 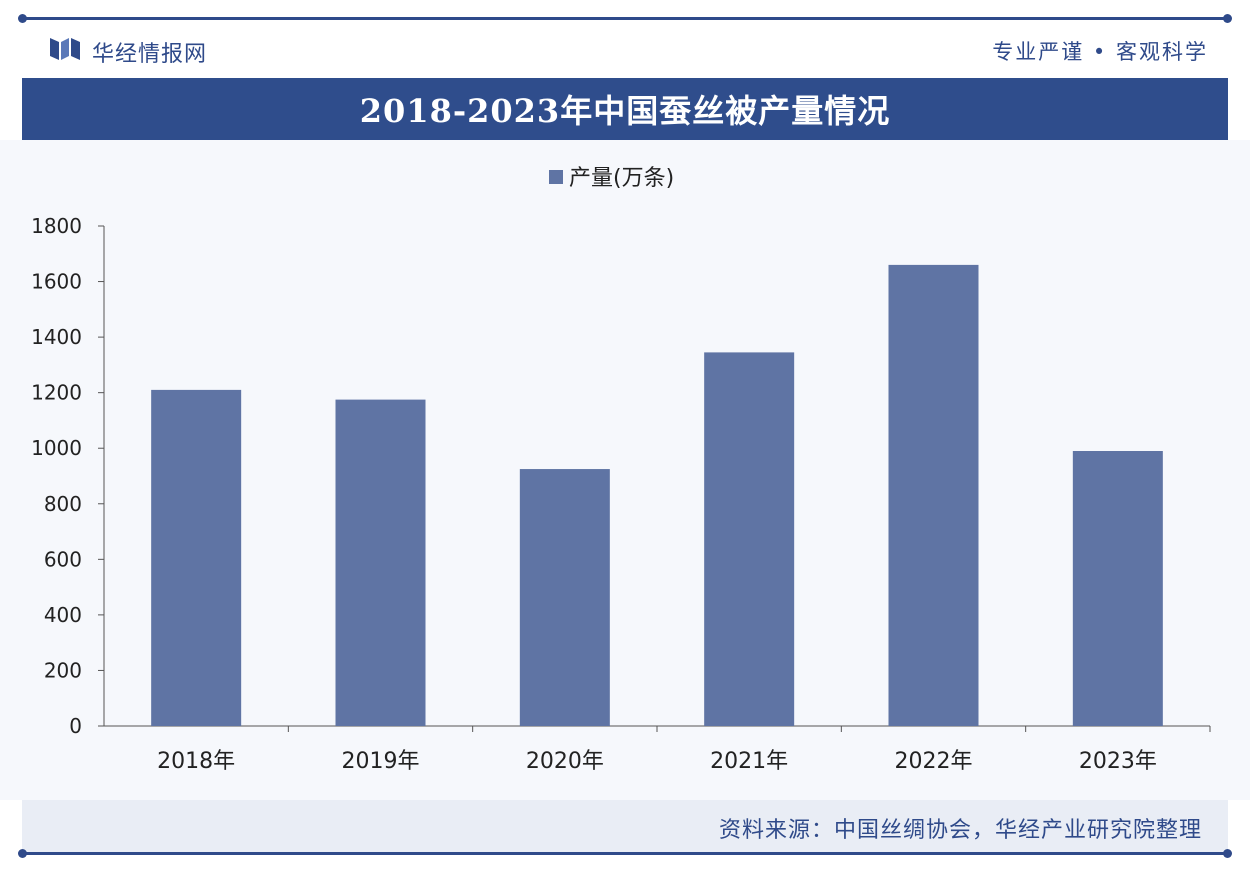 What do you see at coordinates (625, 853) in the screenshot?
I see `bottom-frame-line` at bounding box center [625, 853].